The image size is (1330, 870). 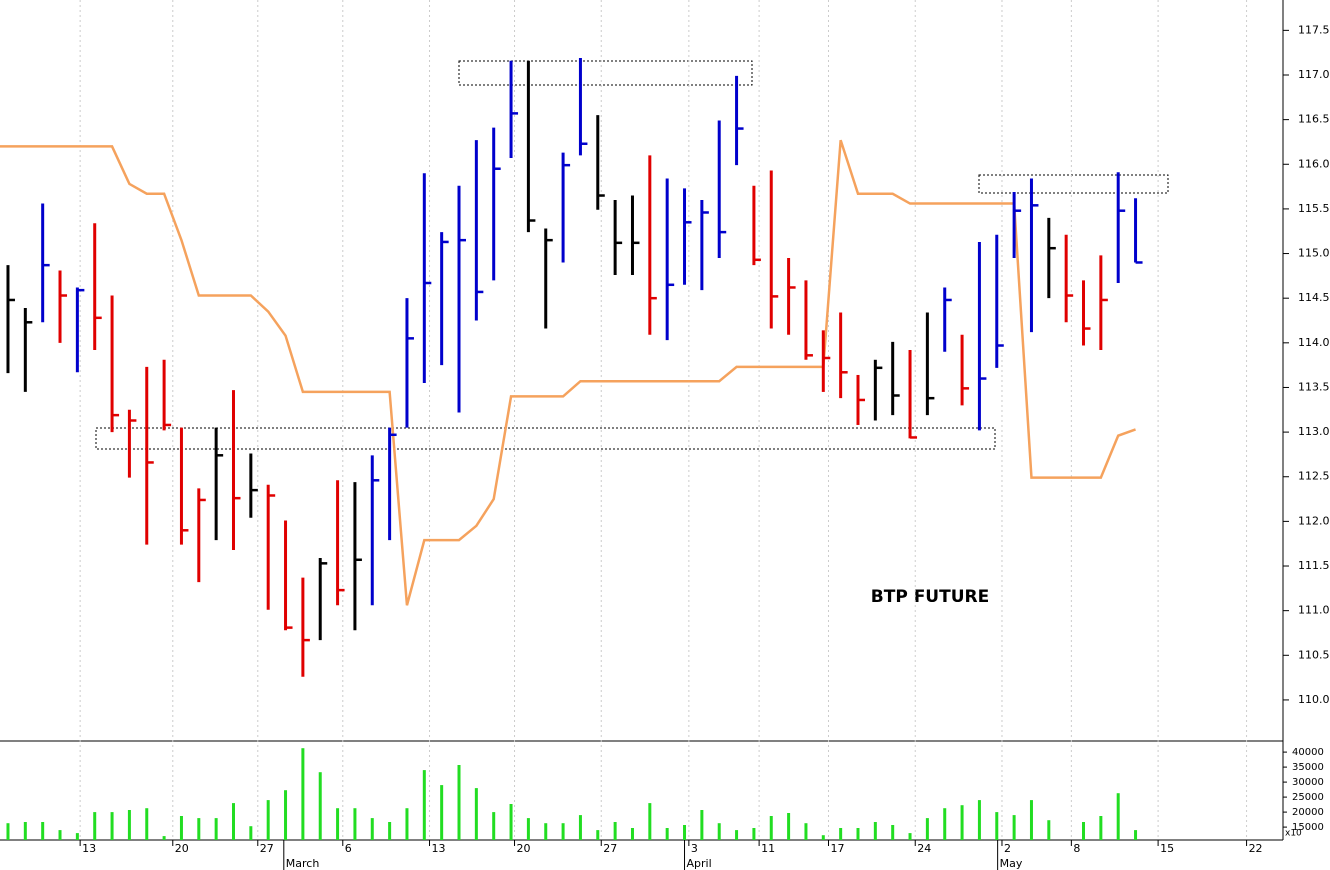 What do you see at coordinates (1314, 29) in the screenshot?
I see `y-tick-label: 117.5` at bounding box center [1314, 29].